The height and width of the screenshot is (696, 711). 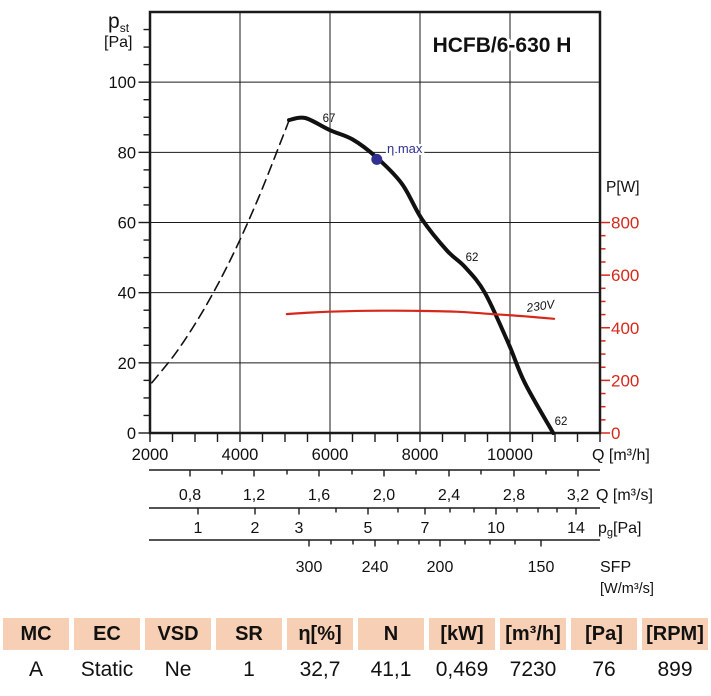 What do you see at coordinates (320, 634) in the screenshot?
I see `header-eta: η[%]` at bounding box center [320, 634].